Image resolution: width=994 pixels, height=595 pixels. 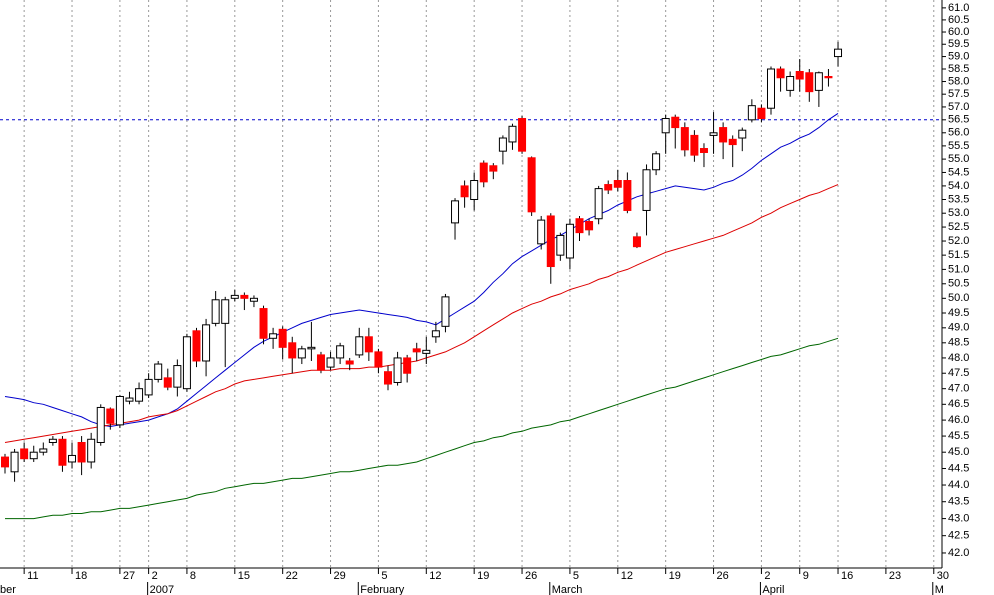 I want to click on y-tick-label: 45.0, so click(x=958, y=452).